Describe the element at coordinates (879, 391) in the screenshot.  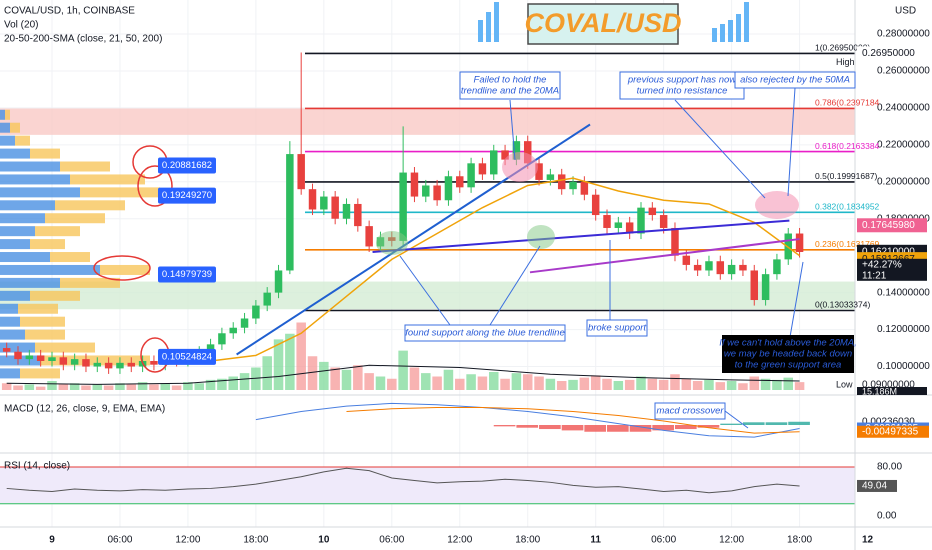
I see `volume-label: 15.186M` at that location.